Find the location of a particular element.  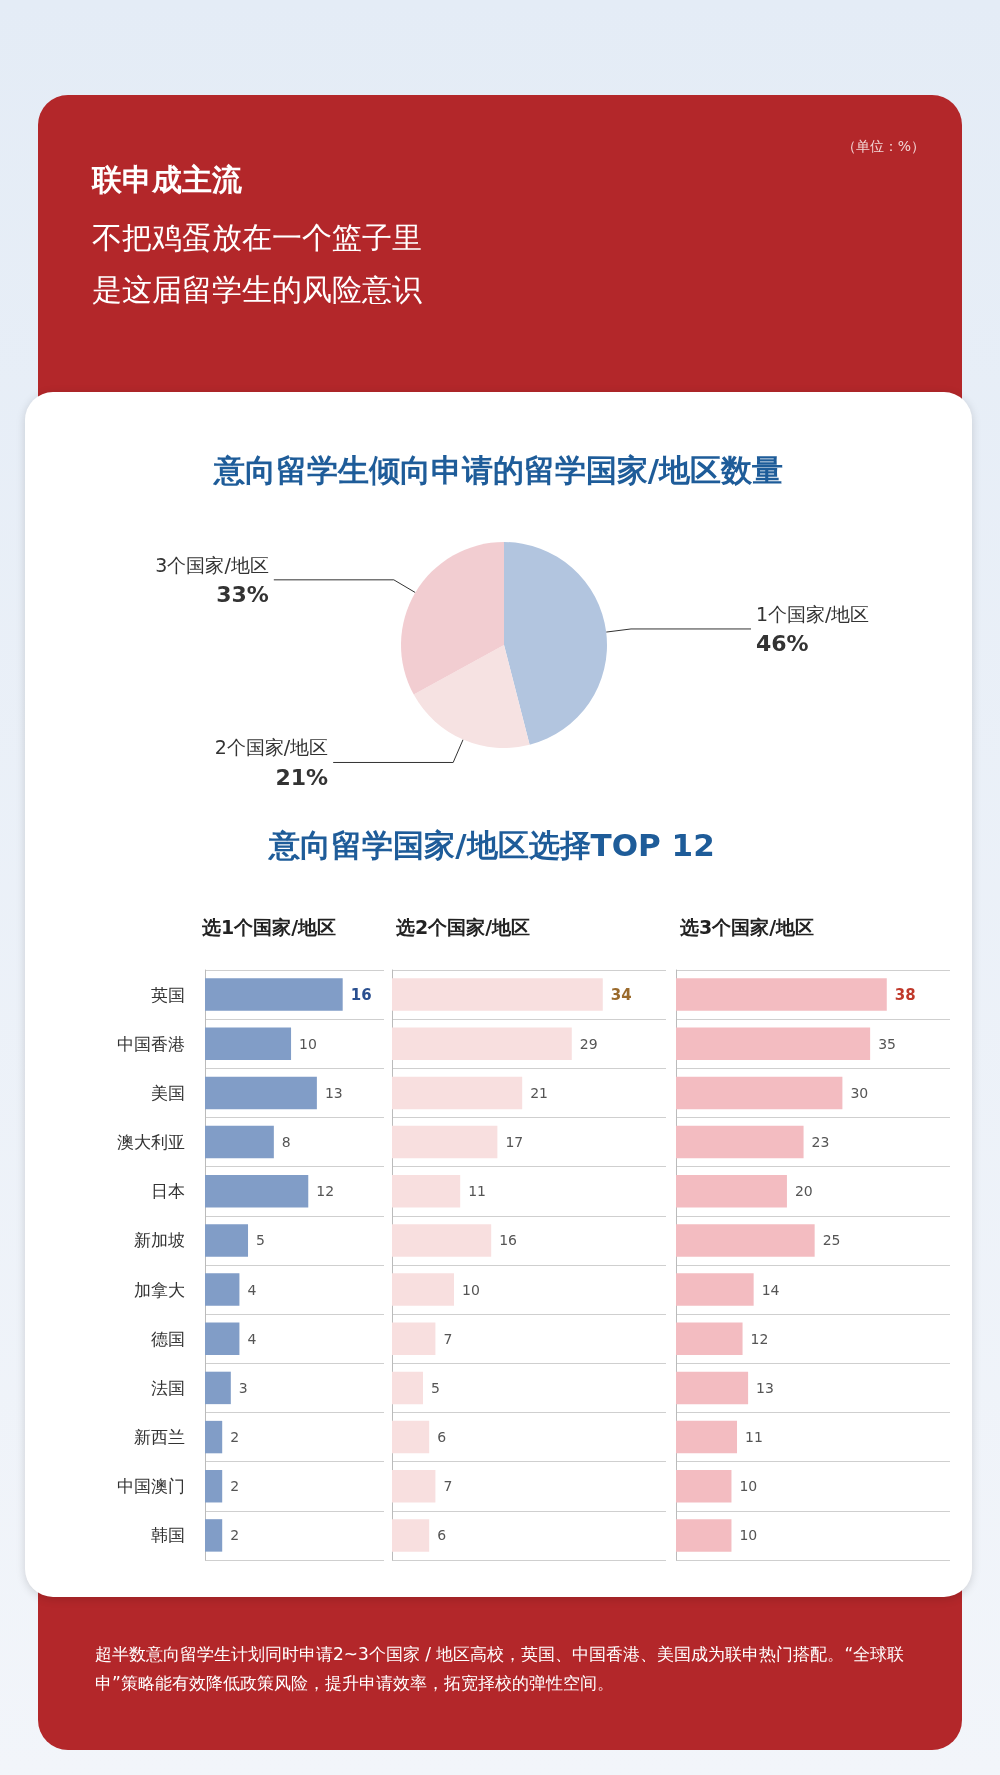

data-label: 25 is located at coordinates (831, 1240).